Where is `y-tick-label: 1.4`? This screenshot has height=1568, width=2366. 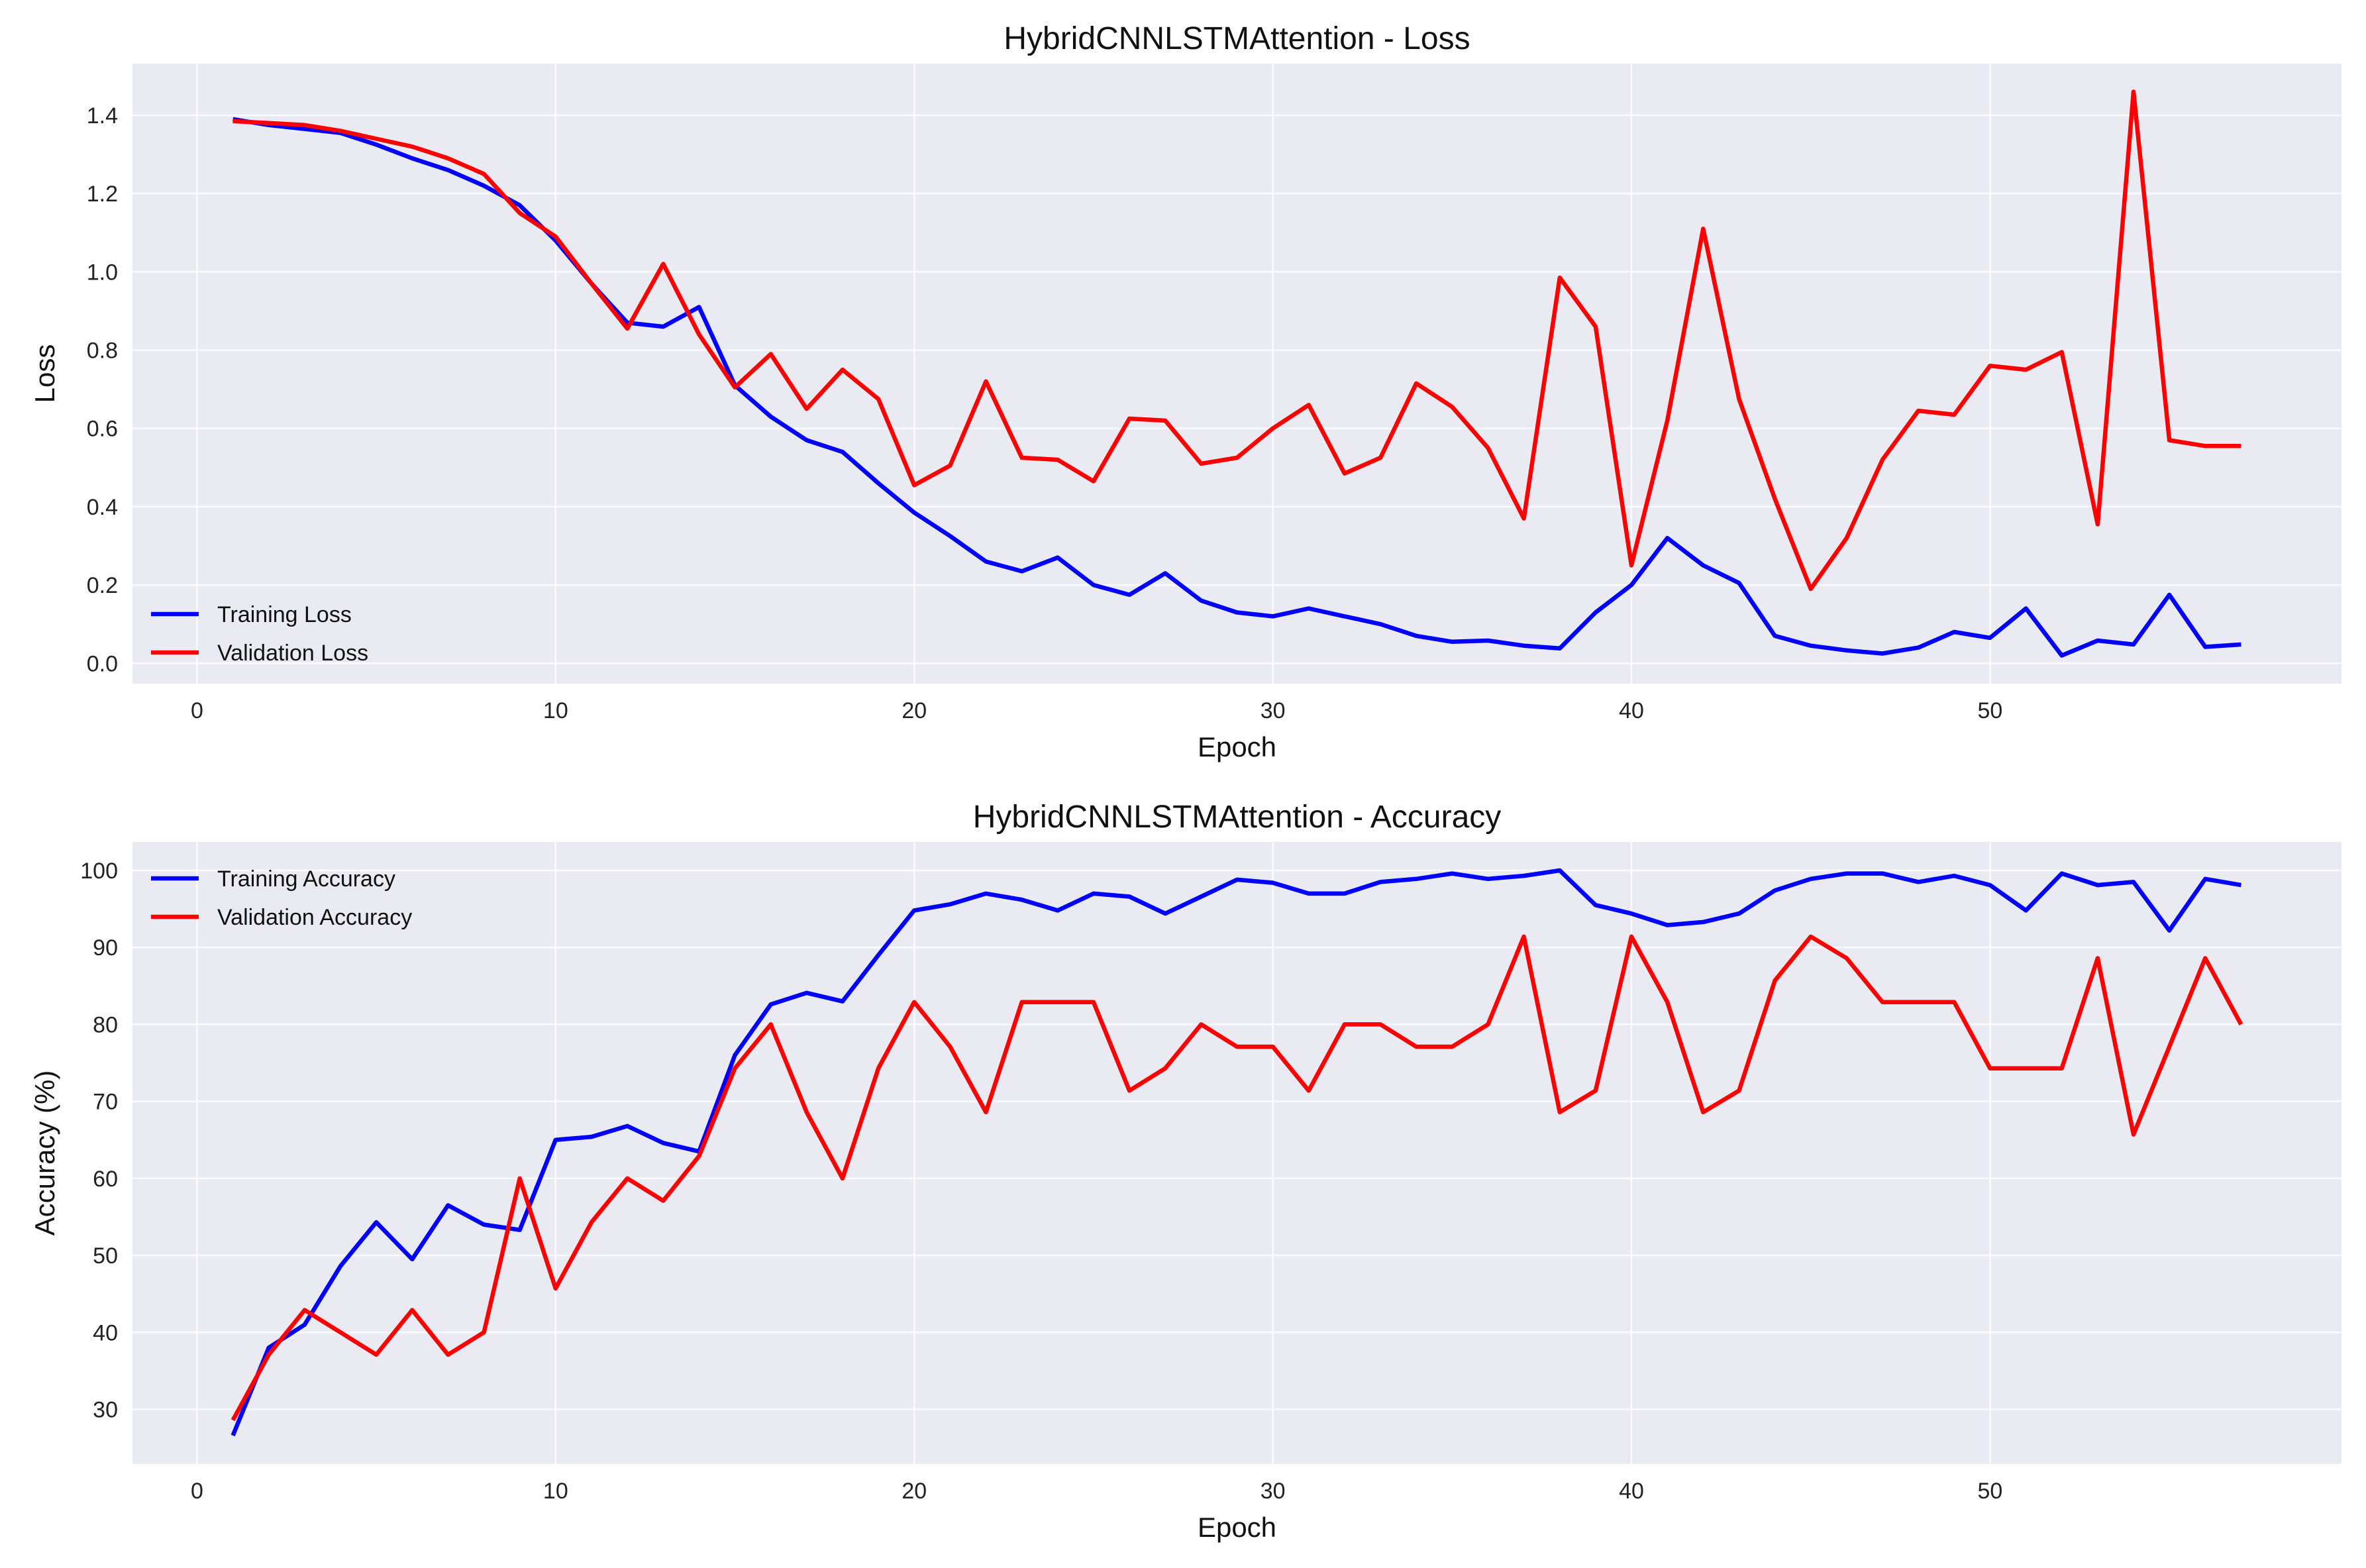
y-tick-label: 1.4 is located at coordinates (102, 116).